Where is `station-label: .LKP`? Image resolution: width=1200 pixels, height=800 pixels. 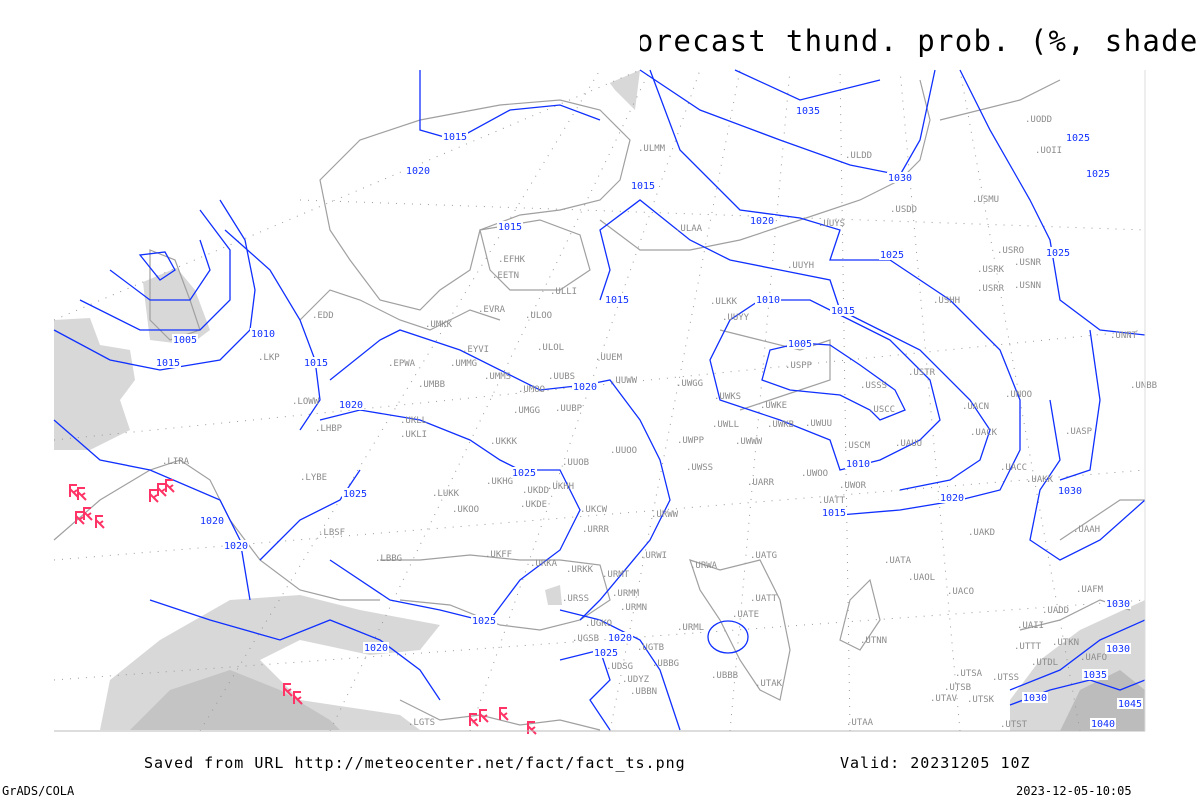 station-label: .LKP is located at coordinates (269, 358).